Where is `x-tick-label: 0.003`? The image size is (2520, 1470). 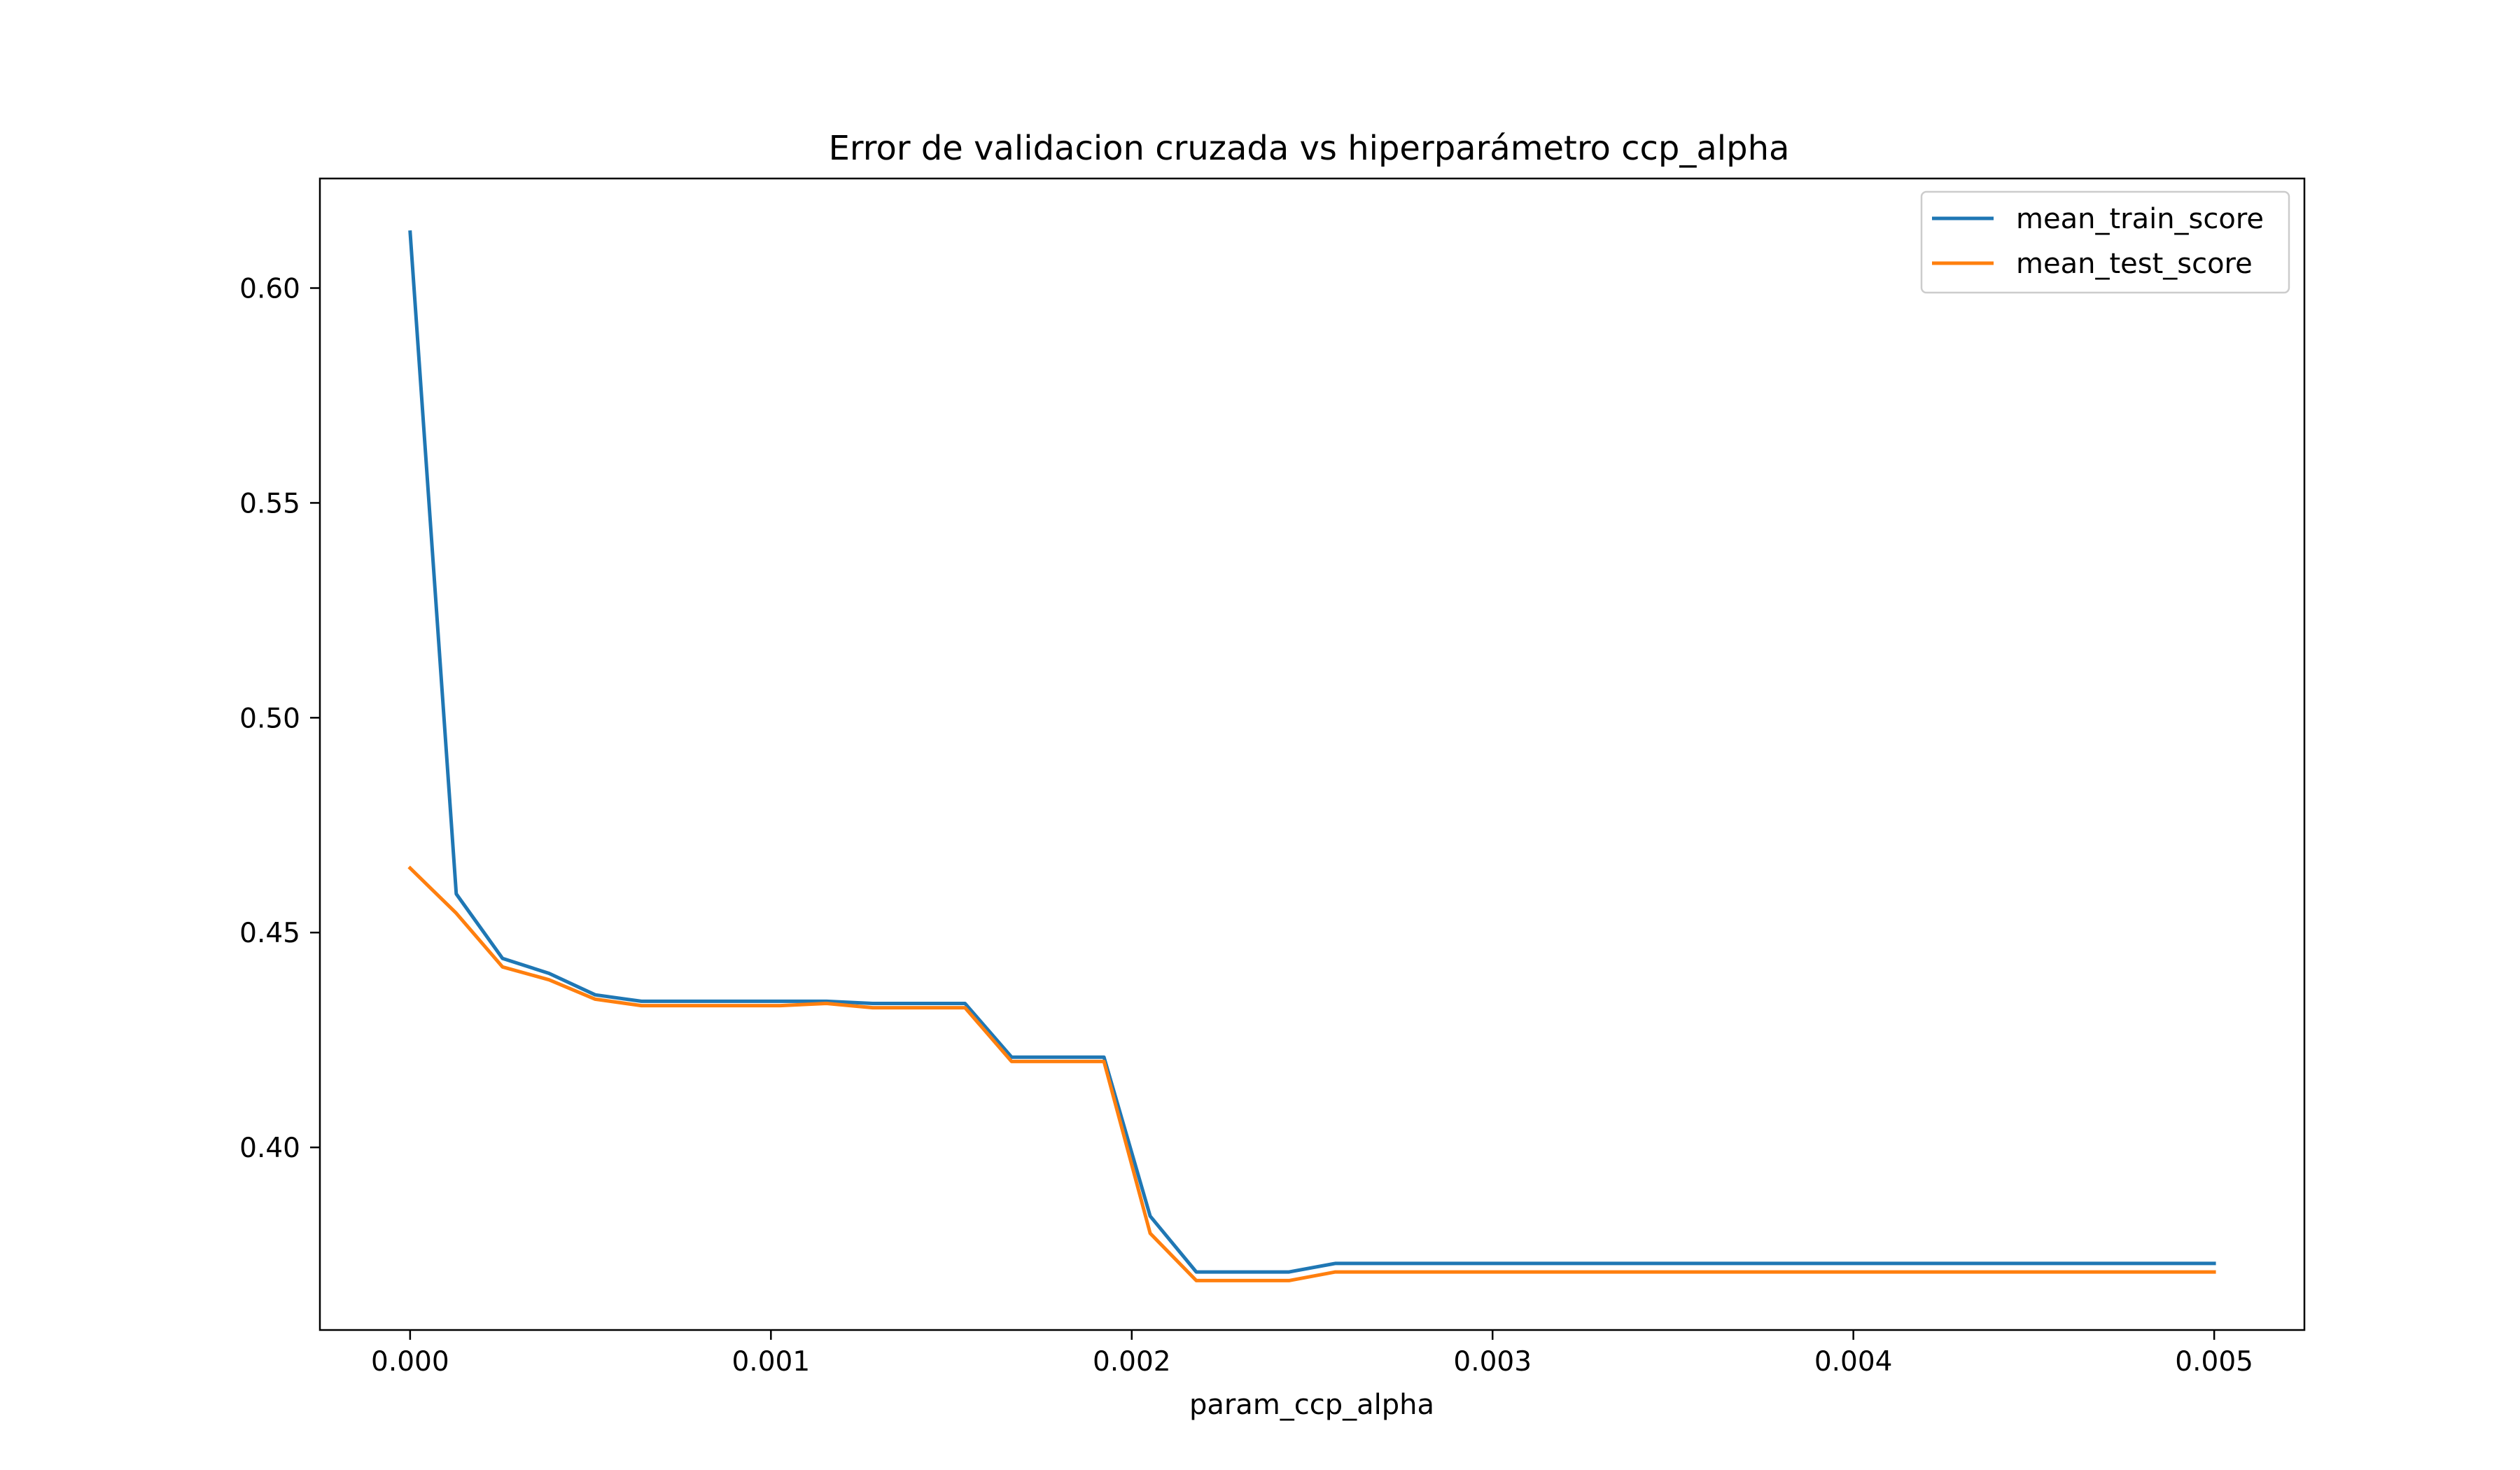 x-tick-label: 0.003 is located at coordinates (1492, 1362).